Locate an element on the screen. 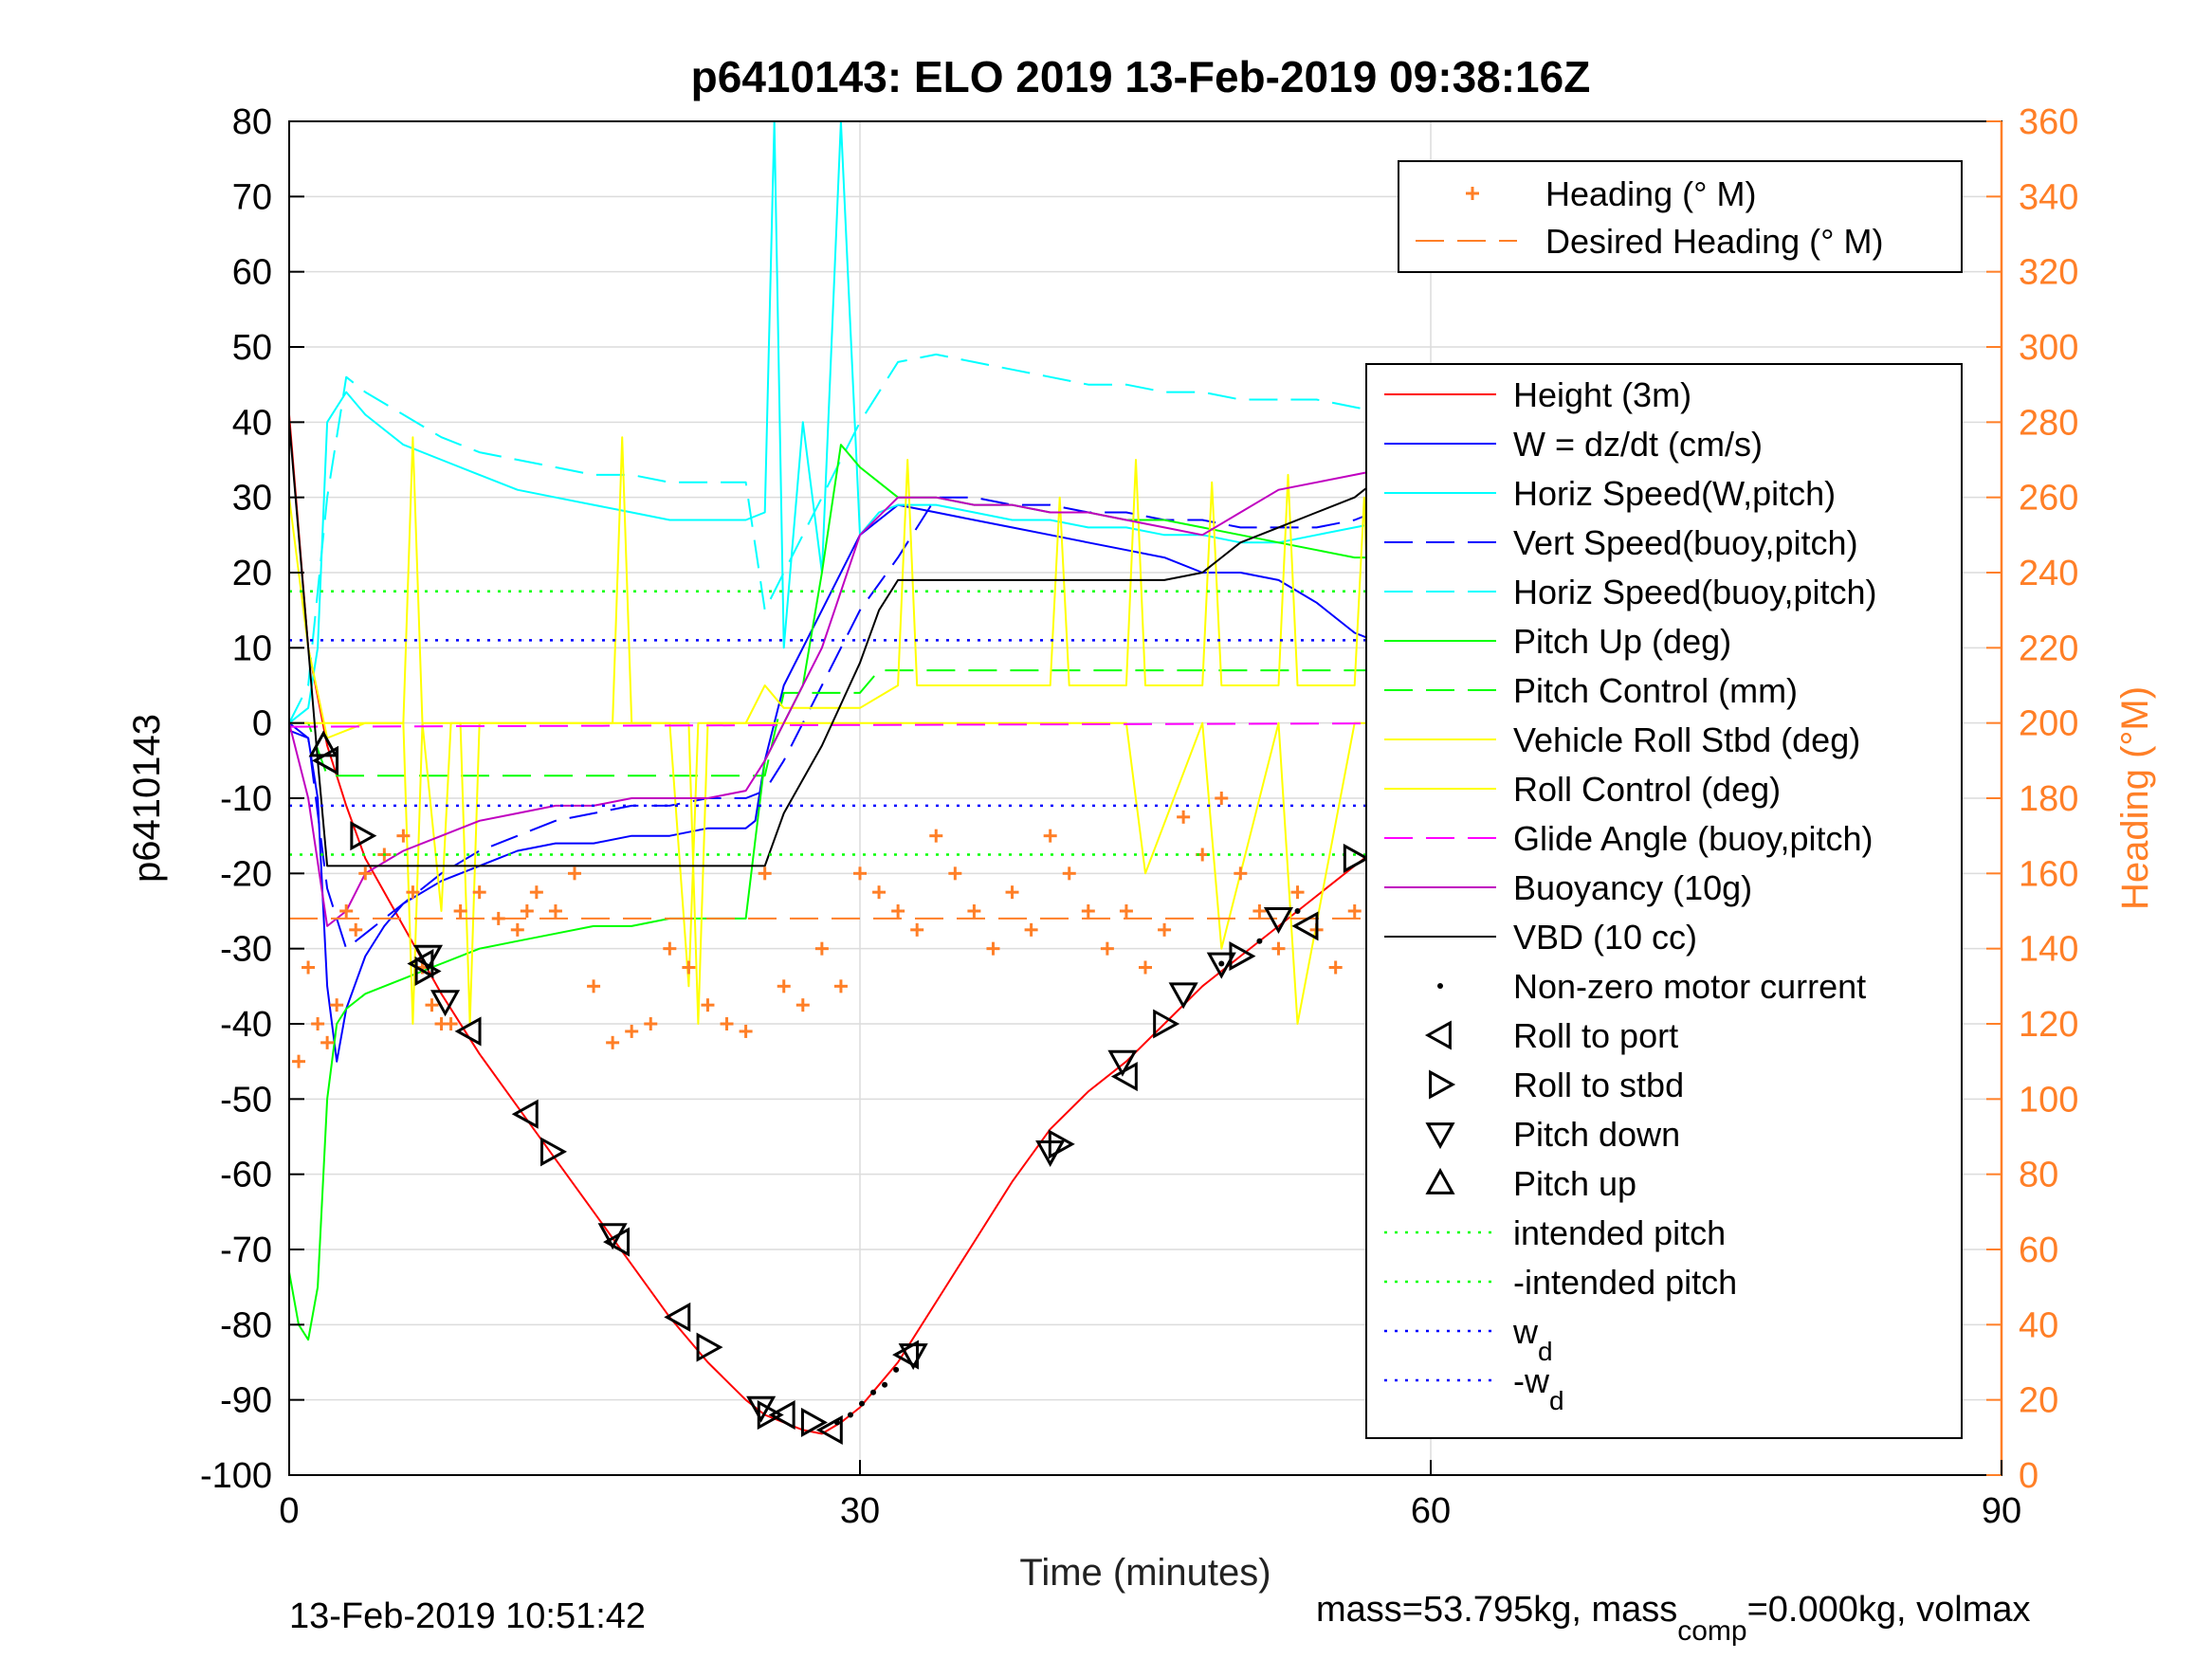 This screenshot has width=2212, height=1659. legend-label-nwd: -wd is located at coordinates (1538, 1388).